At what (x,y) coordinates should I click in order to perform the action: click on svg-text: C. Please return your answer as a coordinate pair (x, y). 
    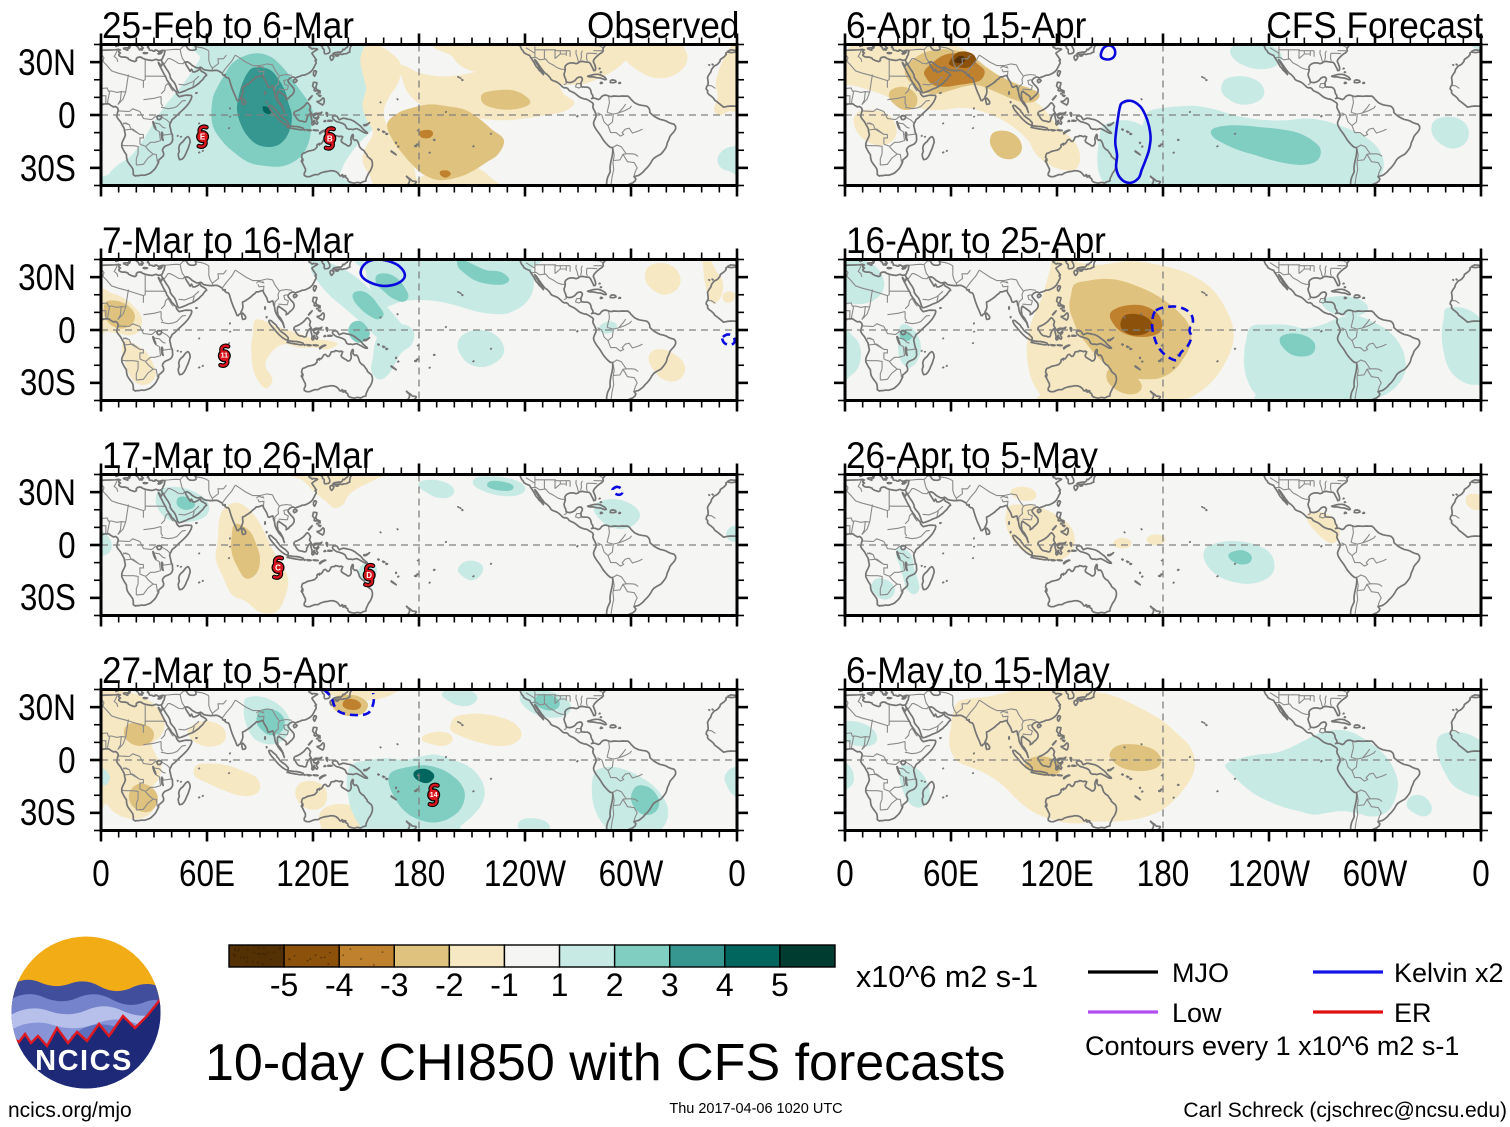
    Looking at the image, I should click on (278, 567).